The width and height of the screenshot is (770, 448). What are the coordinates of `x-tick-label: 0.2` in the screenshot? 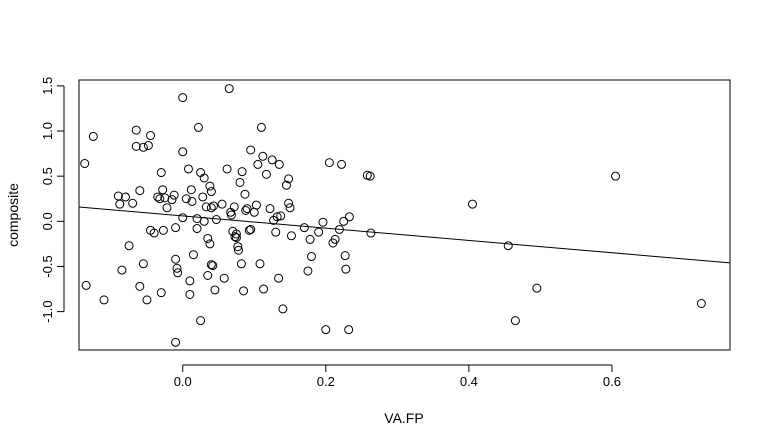 It's located at (326, 381).